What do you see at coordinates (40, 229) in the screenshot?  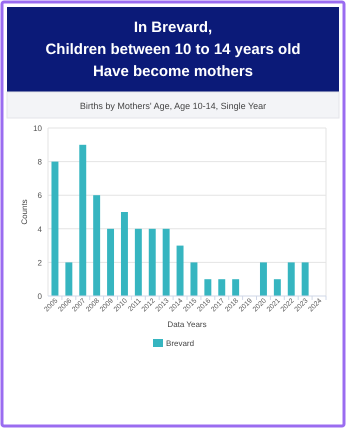 I see `y-tick-label: 4` at bounding box center [40, 229].